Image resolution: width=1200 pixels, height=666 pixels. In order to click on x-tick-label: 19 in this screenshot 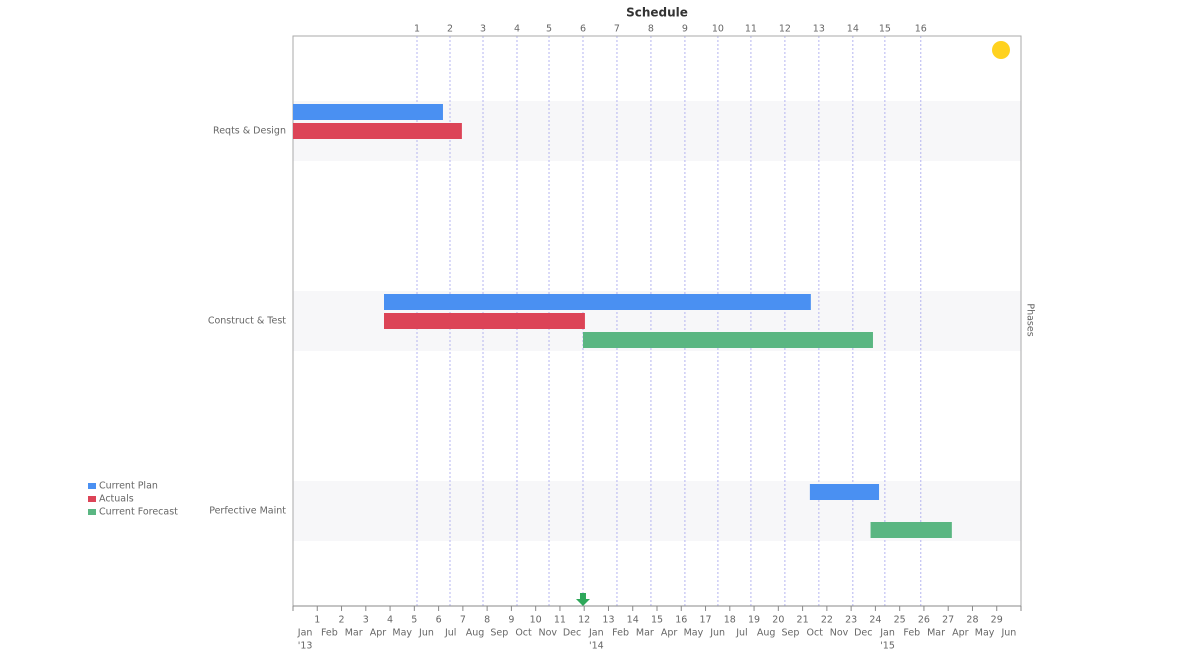, I will do `click(754, 620)`.